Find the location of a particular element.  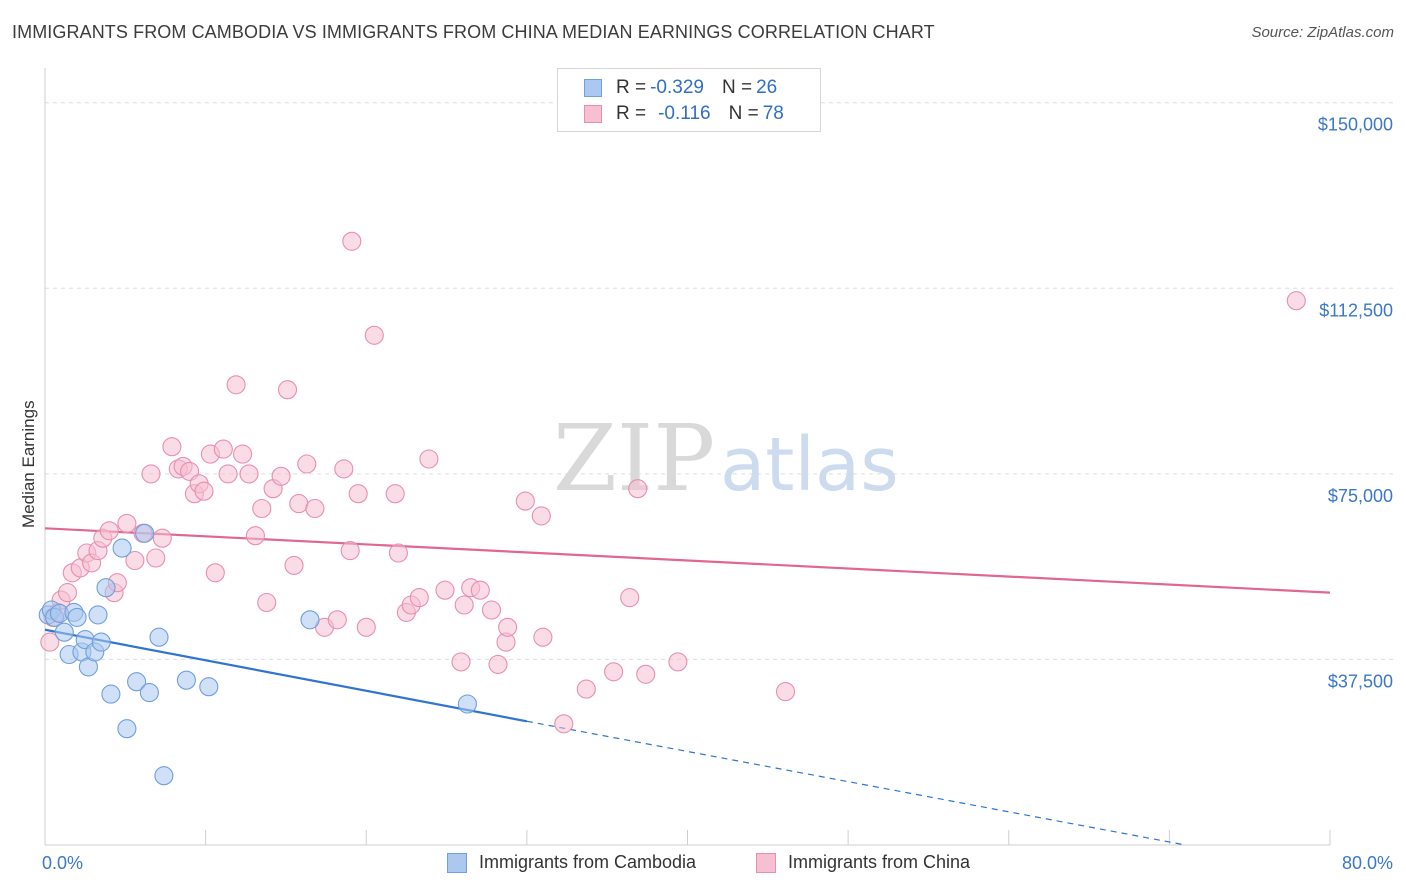

trendline-china is located at coordinates (687, 560).